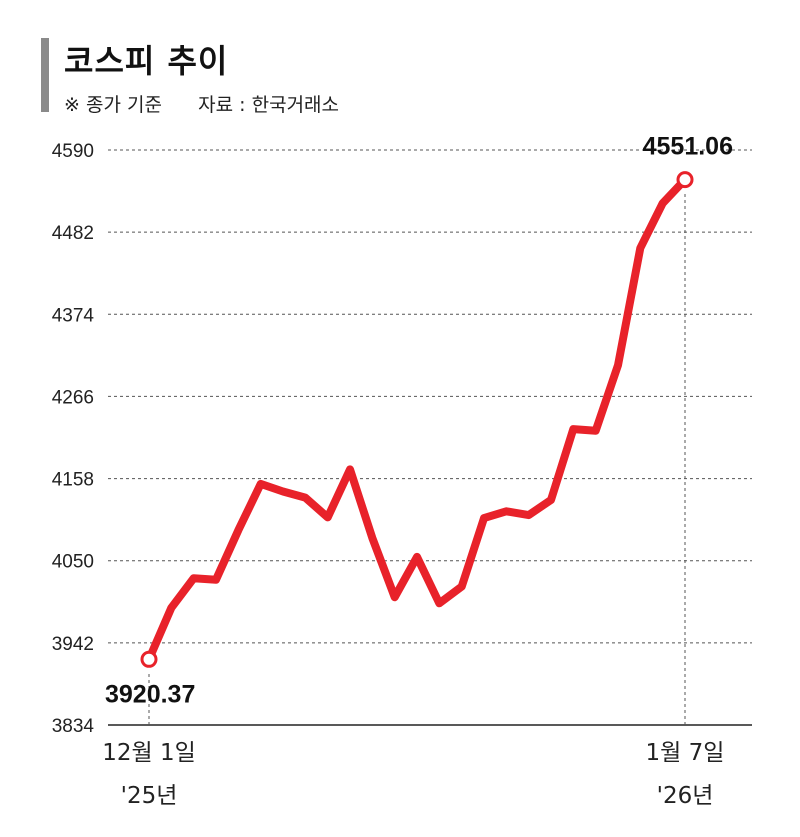 This screenshot has width=800, height=837. What do you see at coordinates (73, 439) in the screenshot?
I see `y-axis-ticks: 4590 4482 4374 4266 4158 4050 3942 3834` at bounding box center [73, 439].